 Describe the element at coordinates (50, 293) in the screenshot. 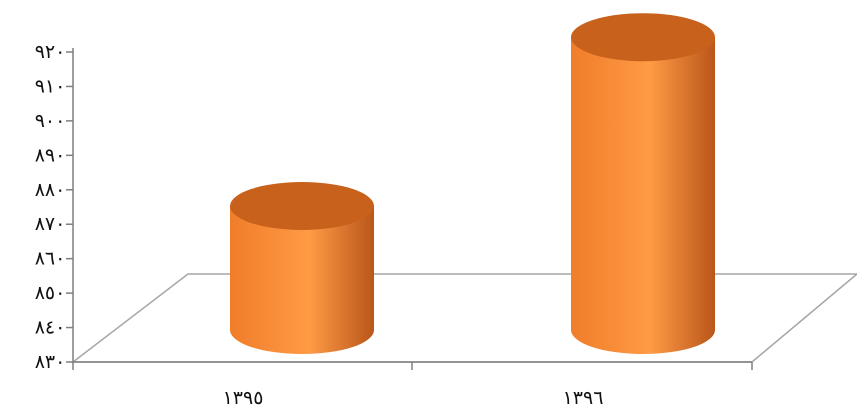

I see `y-tick-label-2: ٨٥٠` at that location.